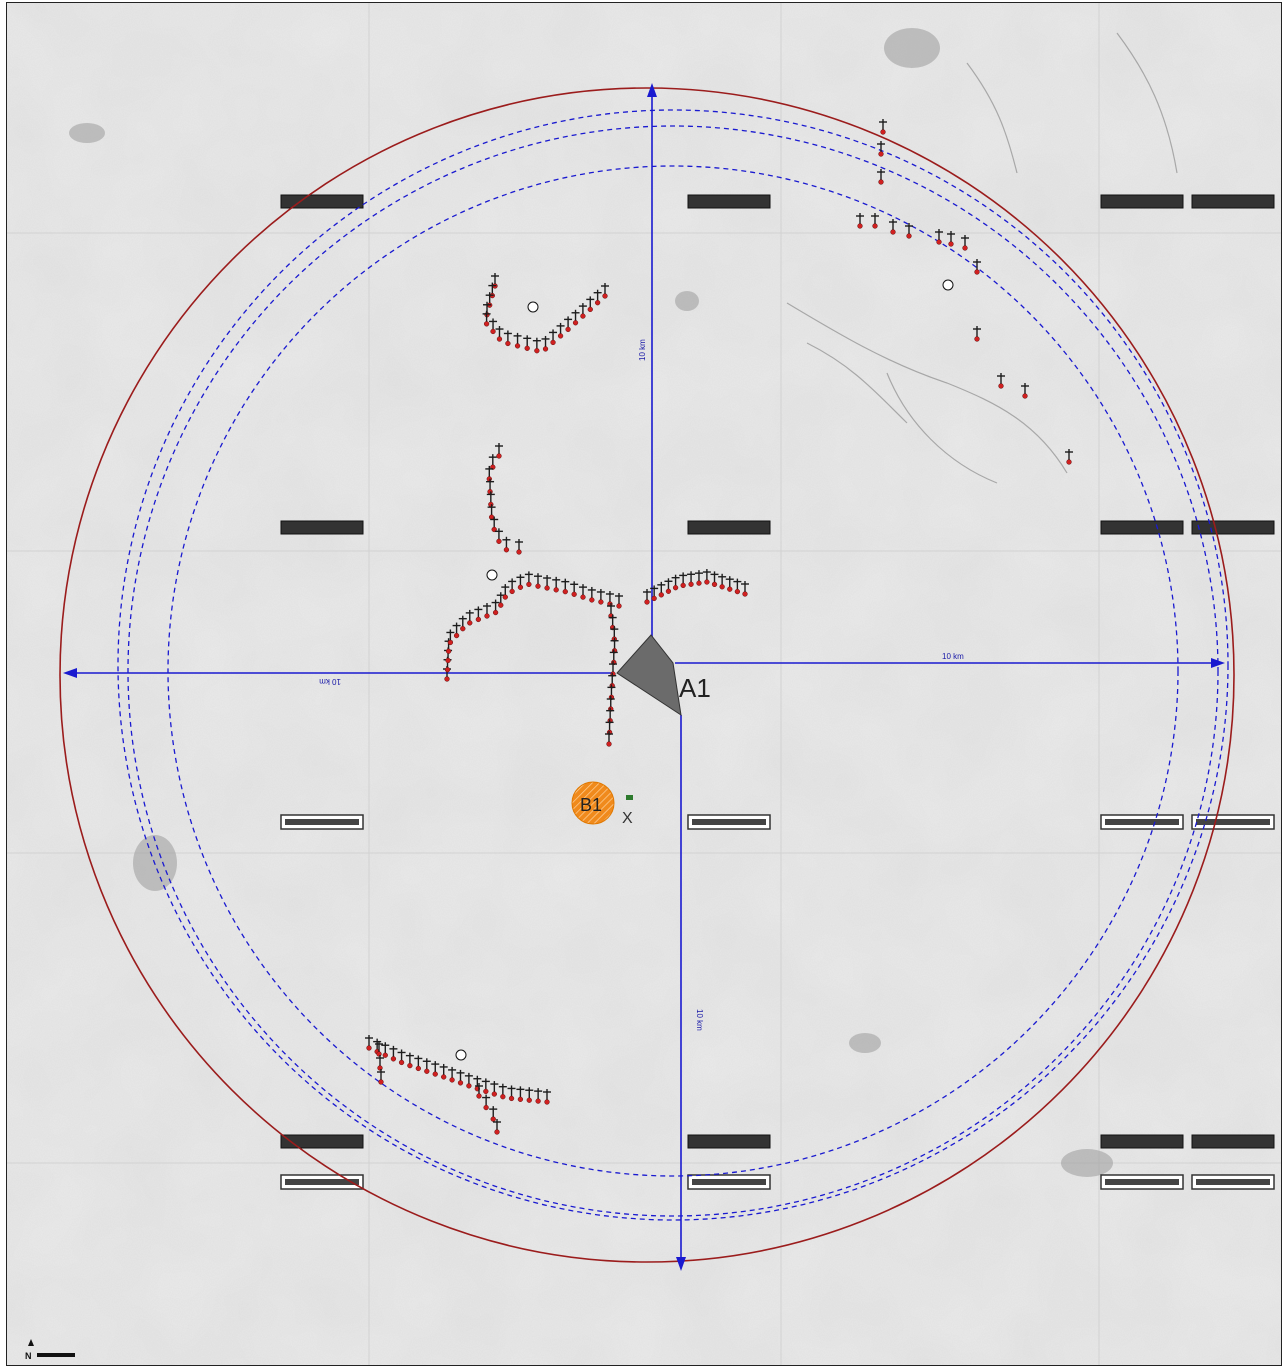 Image resolution: width=1285 pixels, height=1369 pixels. Describe the element at coordinates (663, 675) in the screenshot. I see `site-a1: A1` at that location.